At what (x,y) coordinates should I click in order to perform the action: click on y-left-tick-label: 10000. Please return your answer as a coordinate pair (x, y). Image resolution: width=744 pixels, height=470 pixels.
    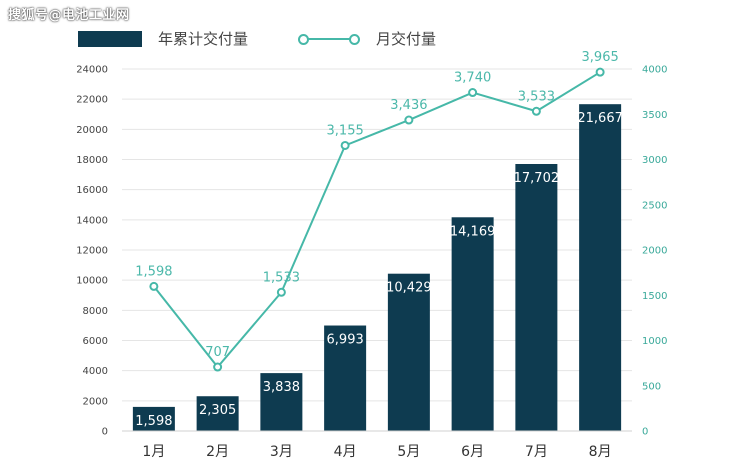
    Looking at the image, I should click on (92, 281).